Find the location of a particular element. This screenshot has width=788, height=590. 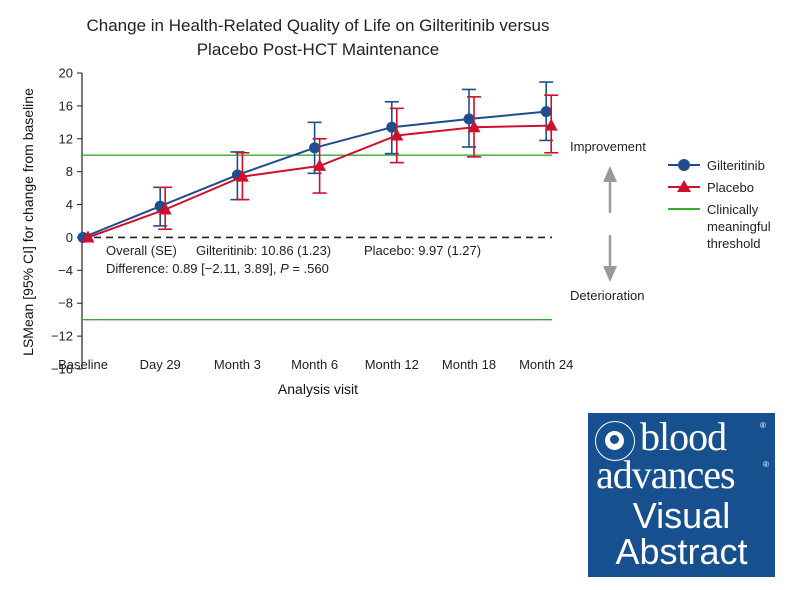

y-tick-label: 8 is located at coordinates (69, 171).